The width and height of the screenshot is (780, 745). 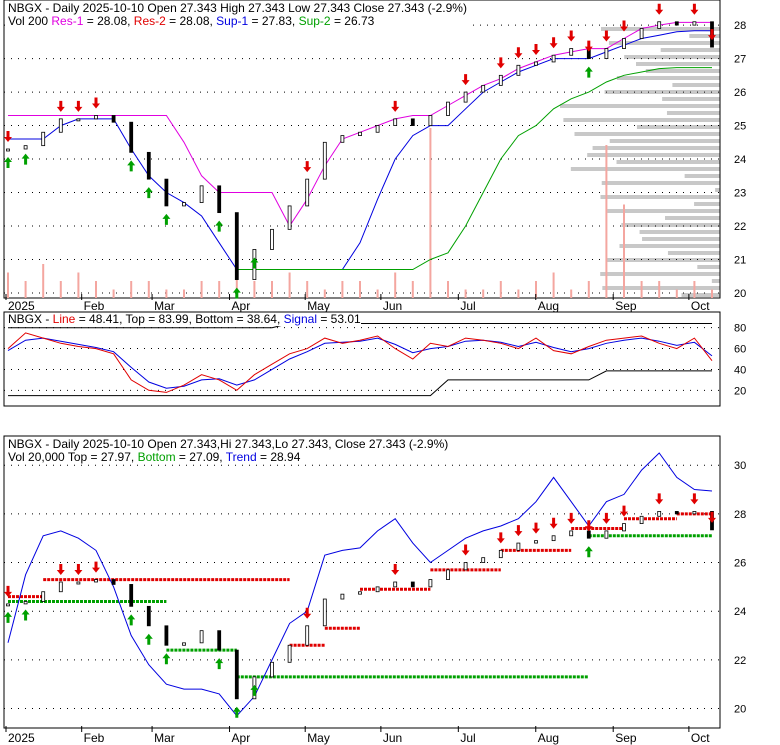 What do you see at coordinates (360, 383) in the screenshot?
I see `osc-bottom-line` at bounding box center [360, 383].